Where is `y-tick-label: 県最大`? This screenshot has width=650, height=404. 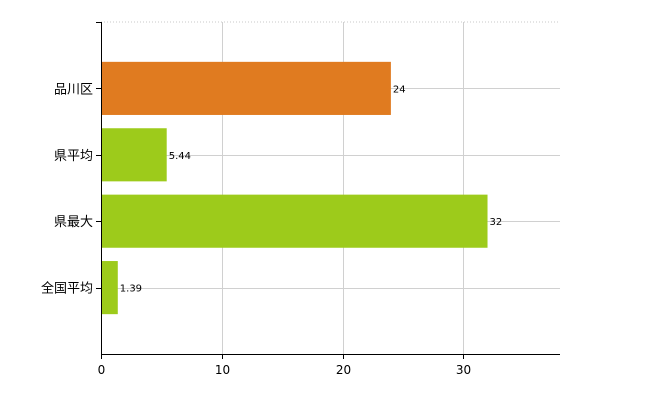
y-tick-label: 県最大 is located at coordinates (73, 222).